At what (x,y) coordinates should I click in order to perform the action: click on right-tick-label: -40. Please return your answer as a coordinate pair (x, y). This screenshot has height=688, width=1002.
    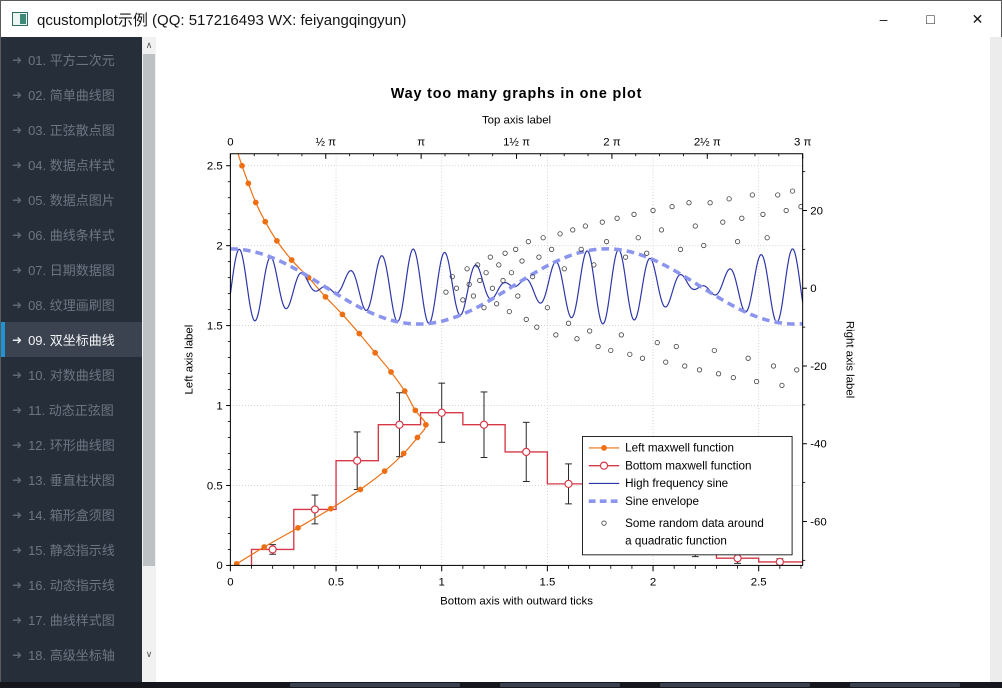
    Looking at the image, I should click on (818, 445).